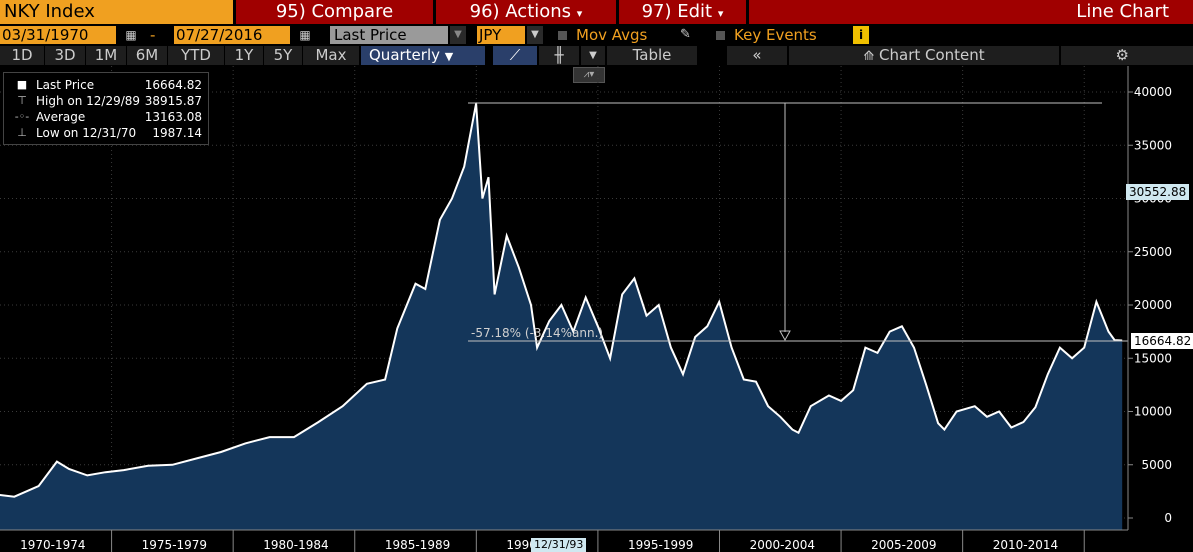 The width and height of the screenshot is (1193, 552). I want to click on x-tick-label: 1995-1999, so click(660, 545).